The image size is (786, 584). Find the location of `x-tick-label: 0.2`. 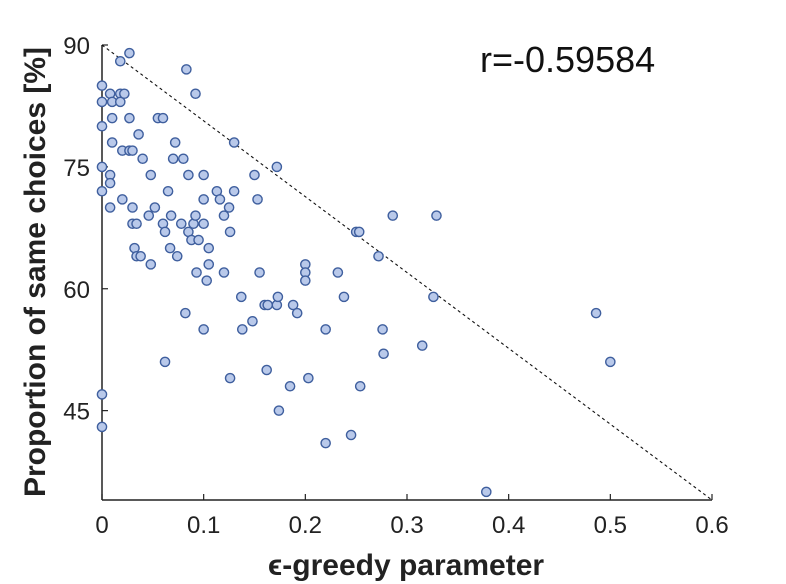

x-tick-label: 0.2 is located at coordinates (305, 525).